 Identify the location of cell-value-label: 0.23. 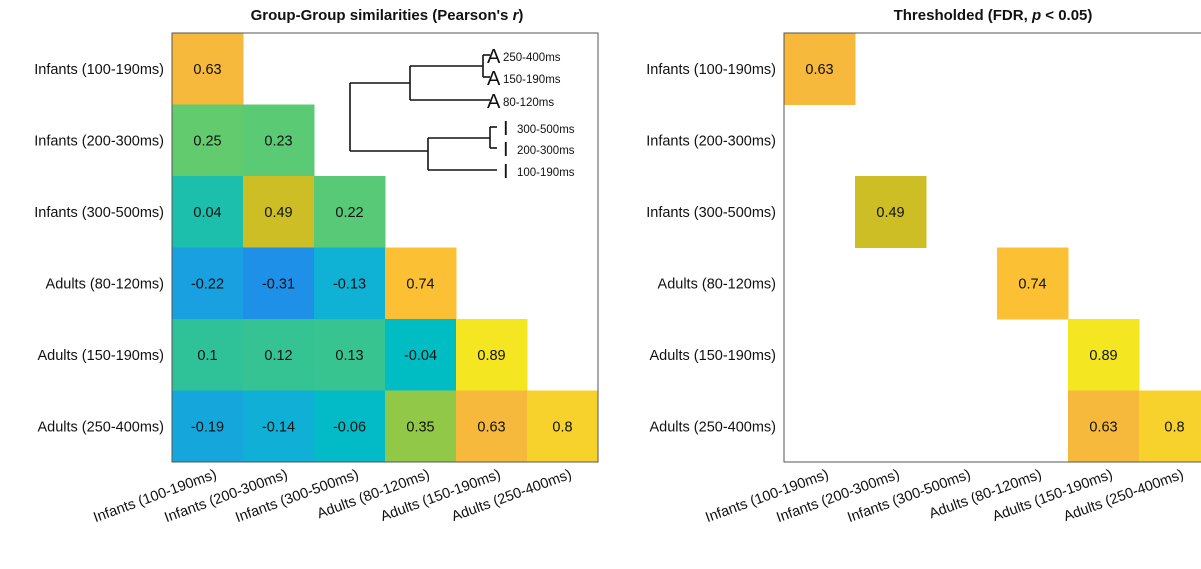
(278, 141).